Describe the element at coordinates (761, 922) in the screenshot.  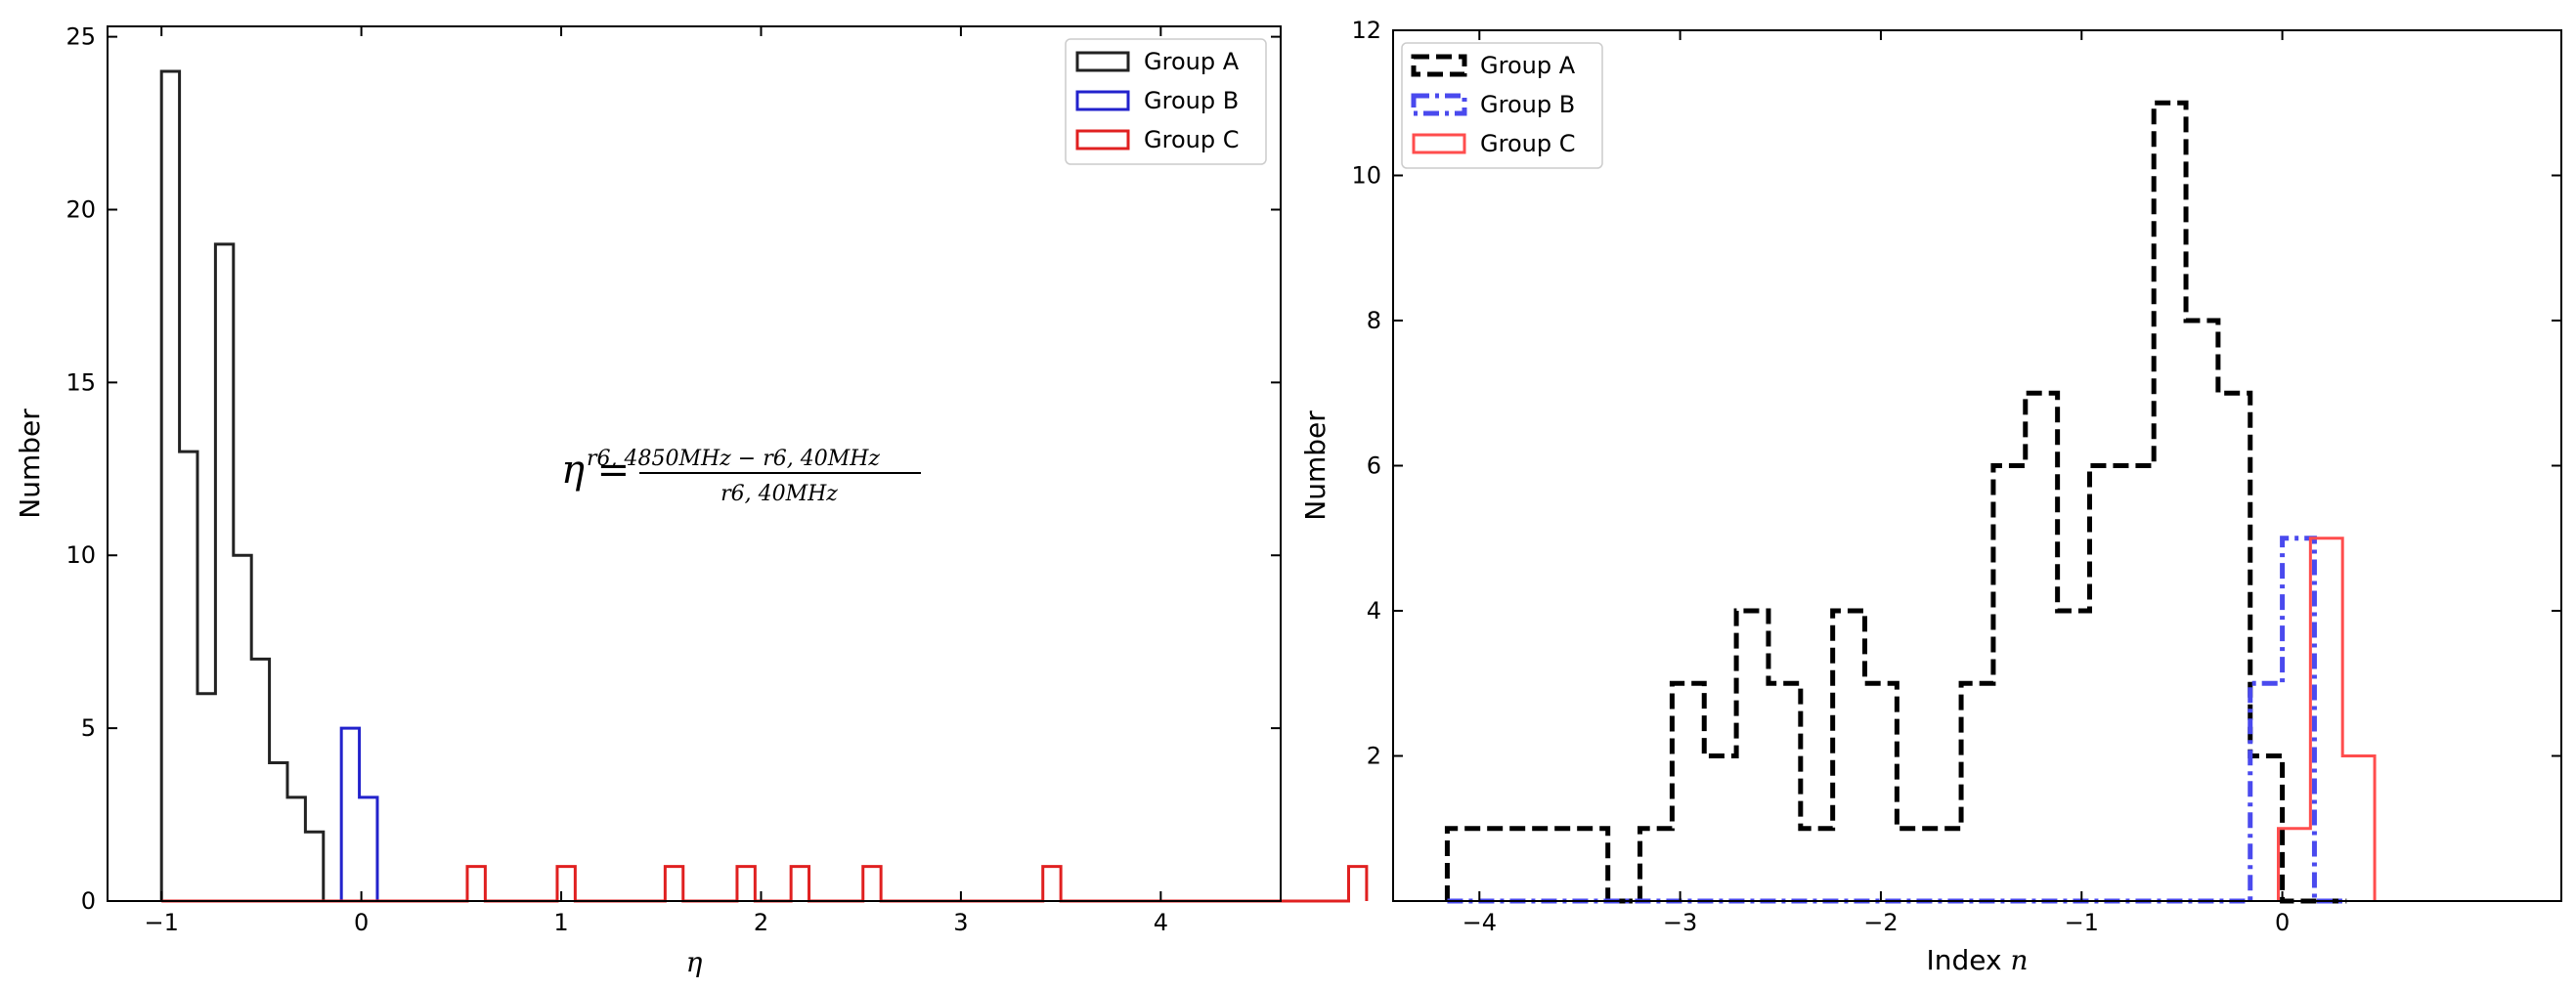
I see `x-tick-label: 2` at that location.